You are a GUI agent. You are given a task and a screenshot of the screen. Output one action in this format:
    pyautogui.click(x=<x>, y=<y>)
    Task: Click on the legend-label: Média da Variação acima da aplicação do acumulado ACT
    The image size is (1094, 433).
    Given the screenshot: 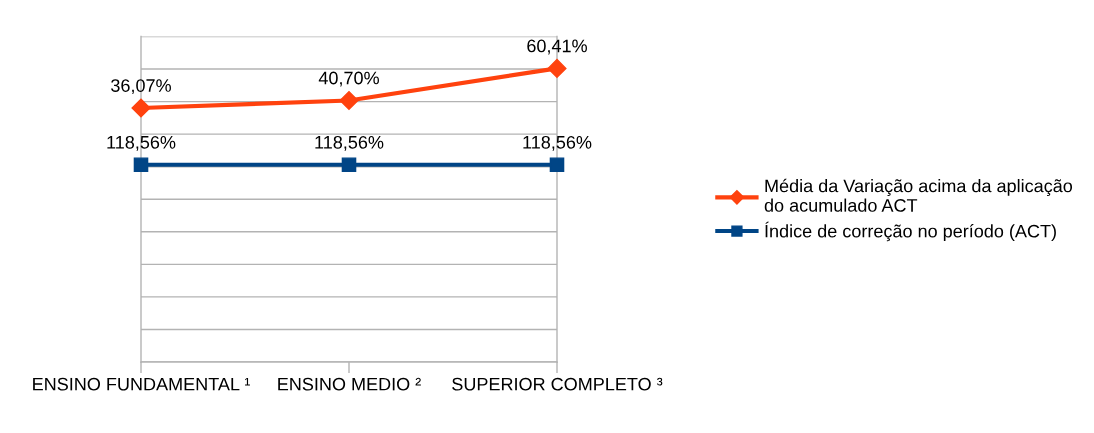 What is the action you would take?
    pyautogui.click(x=918, y=195)
    